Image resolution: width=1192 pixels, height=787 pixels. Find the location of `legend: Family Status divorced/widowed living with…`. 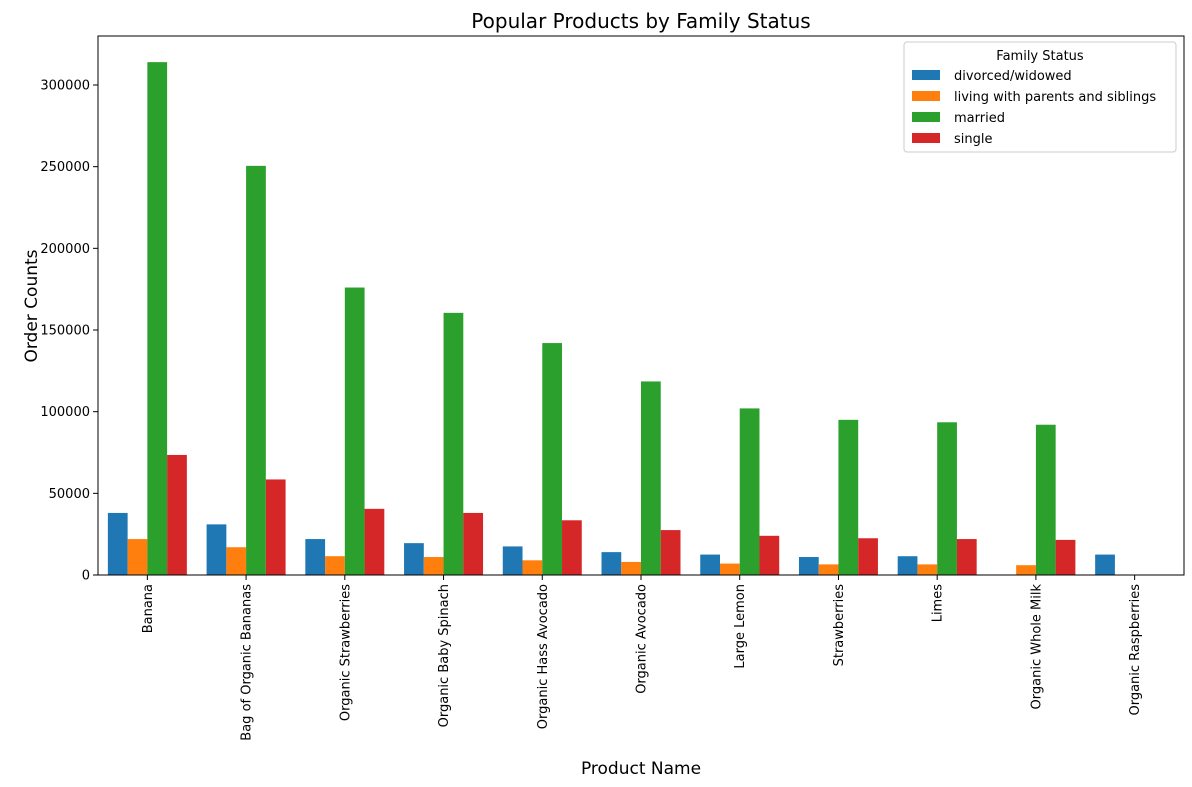

legend: Family Status divorced/widowed living with… is located at coordinates (1040, 97).